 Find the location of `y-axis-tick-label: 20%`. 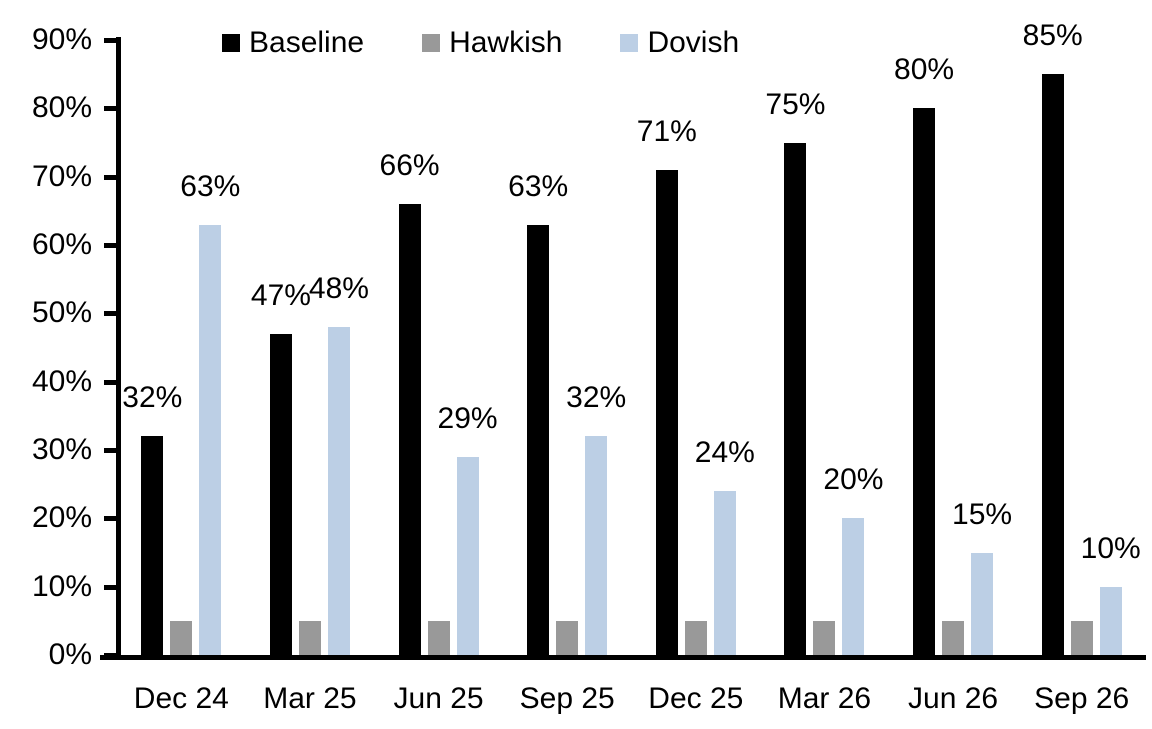

y-axis-tick-label: 20% is located at coordinates (61, 518).